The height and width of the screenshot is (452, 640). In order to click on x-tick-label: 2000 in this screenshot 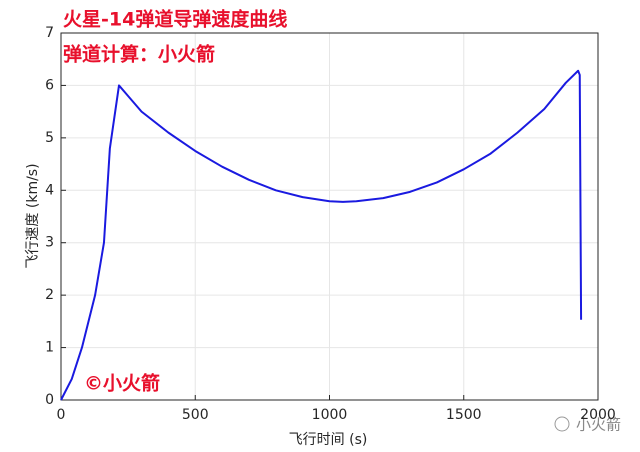, I will do `click(598, 415)`.